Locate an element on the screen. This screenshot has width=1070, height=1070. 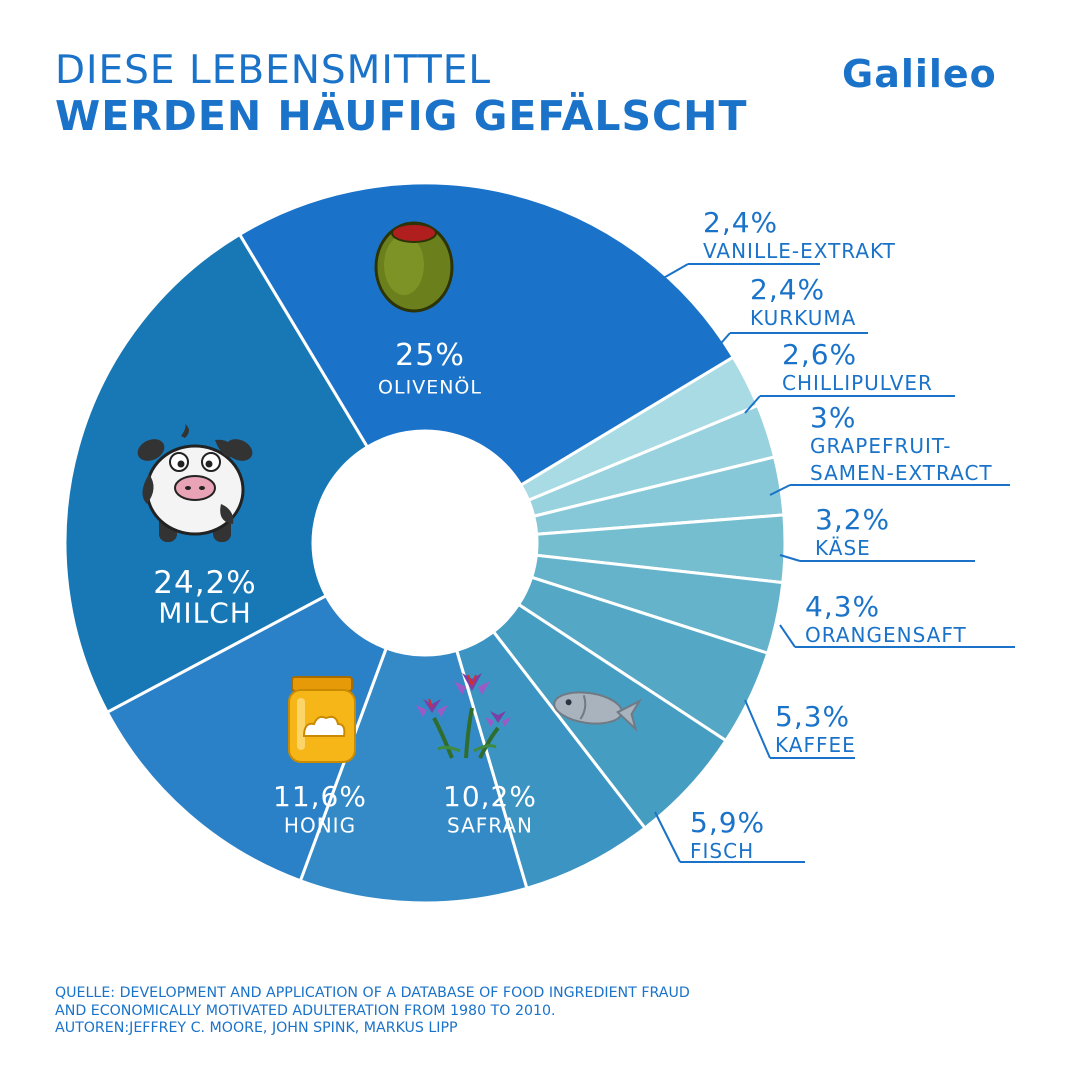
leader-vanille-extrakt is located at coordinates (674, 272).